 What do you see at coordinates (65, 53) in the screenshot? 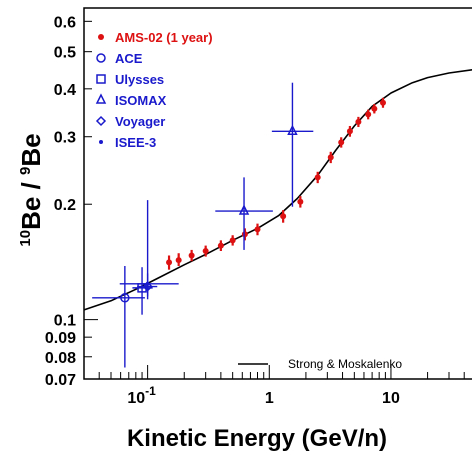
I see `y-tick-label: 0.5` at bounding box center [65, 53].